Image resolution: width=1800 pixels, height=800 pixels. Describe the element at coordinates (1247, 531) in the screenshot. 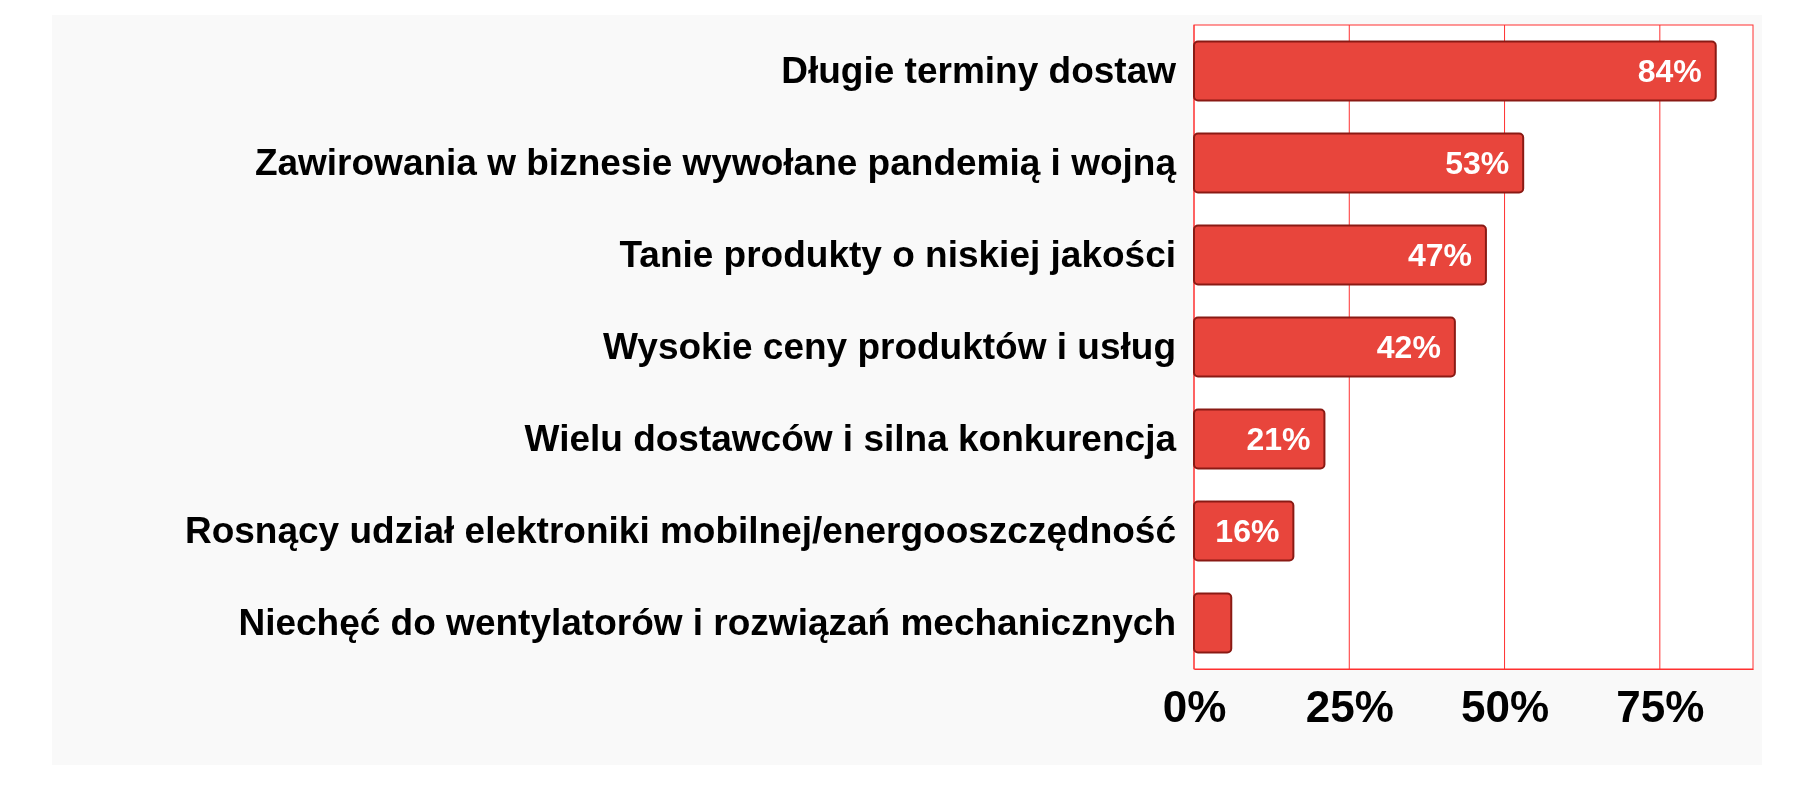

I see `data-label: 16%` at that location.